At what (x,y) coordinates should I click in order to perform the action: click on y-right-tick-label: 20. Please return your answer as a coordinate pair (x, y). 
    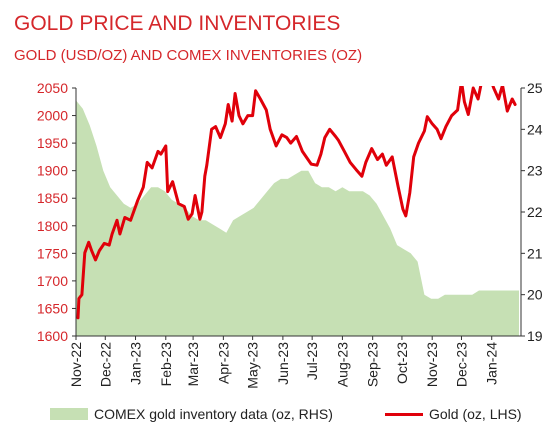
    Looking at the image, I should click on (535, 295).